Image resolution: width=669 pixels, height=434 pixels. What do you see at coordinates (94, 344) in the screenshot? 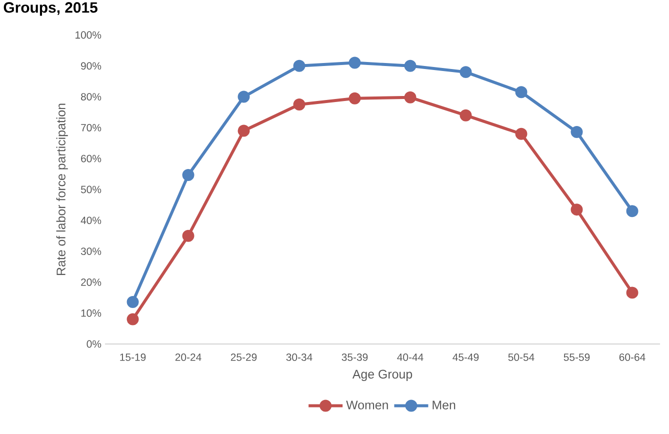
I see `y-tick-label: 0%` at bounding box center [94, 344].